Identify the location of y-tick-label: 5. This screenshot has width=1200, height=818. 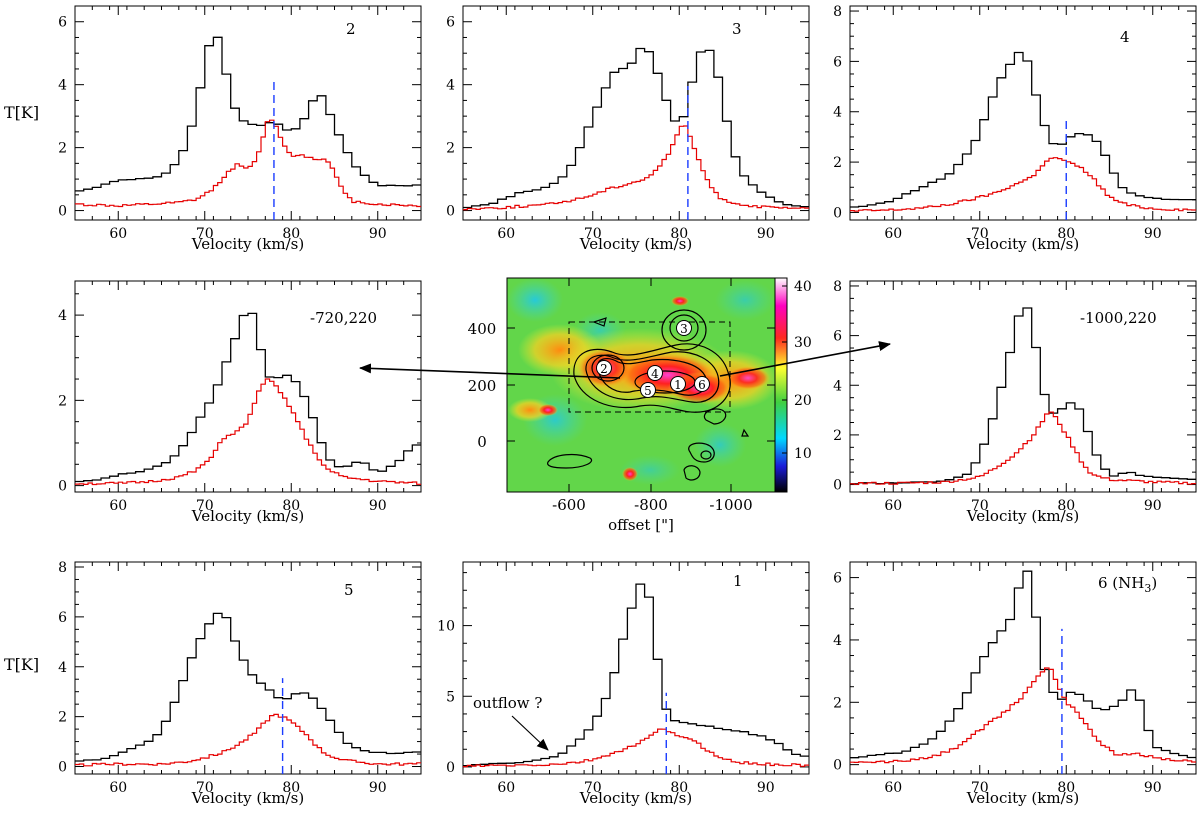
(450, 697).